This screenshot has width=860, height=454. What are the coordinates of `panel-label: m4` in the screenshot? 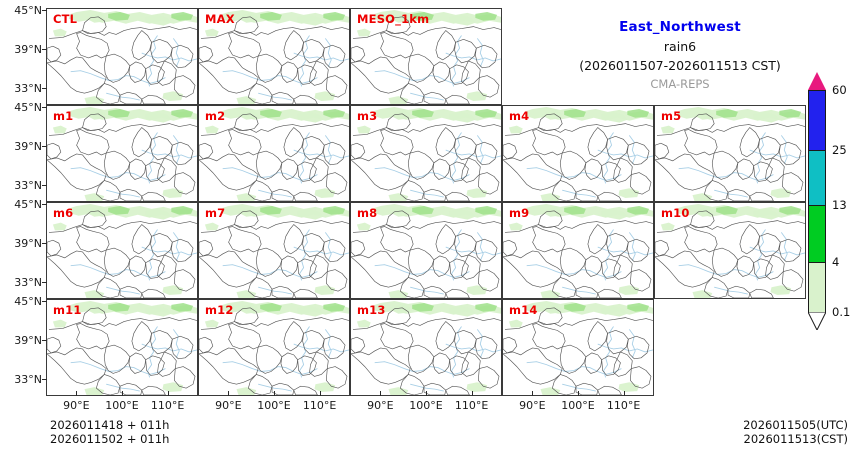 It's located at (519, 116).